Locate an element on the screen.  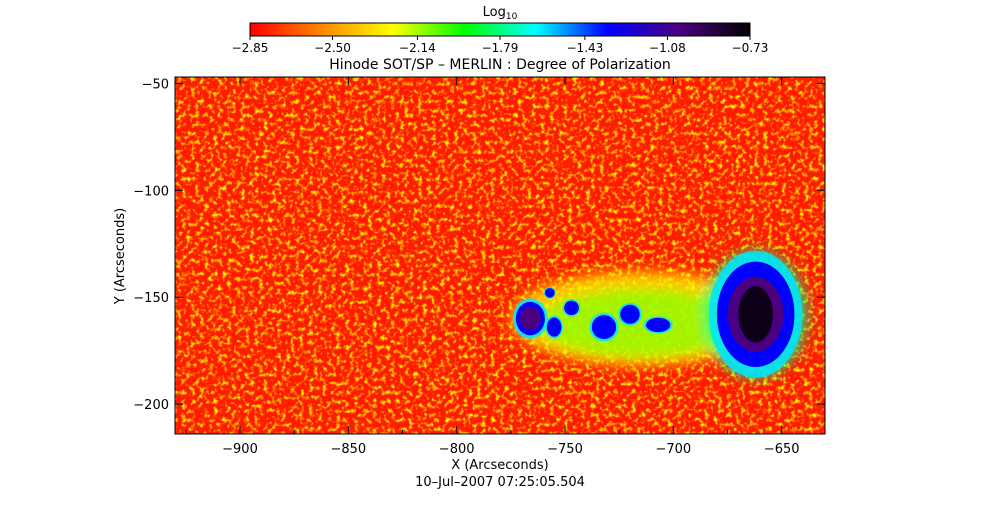
x-tick-label: −900 is located at coordinates (240, 449).